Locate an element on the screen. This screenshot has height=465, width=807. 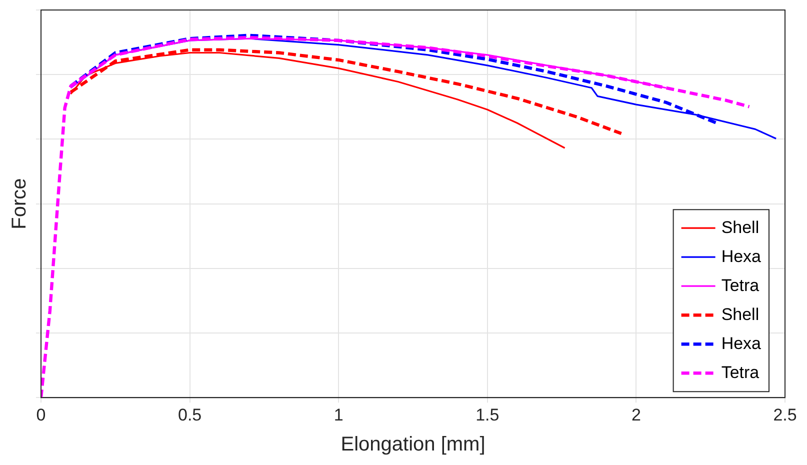
x-tick-label: 2.5 is located at coordinates (785, 414).